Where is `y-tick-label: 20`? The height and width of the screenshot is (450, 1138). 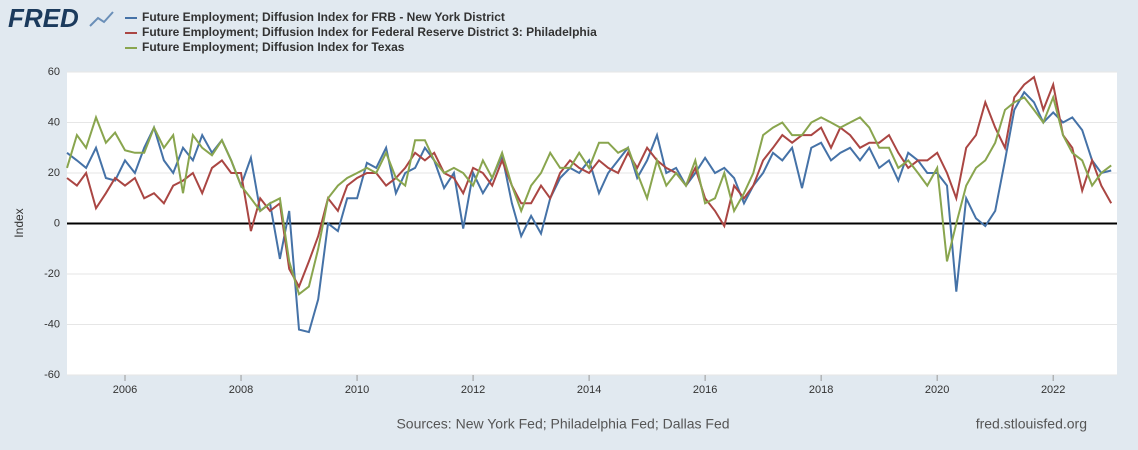
y-tick-label: 20 is located at coordinates (54, 173).